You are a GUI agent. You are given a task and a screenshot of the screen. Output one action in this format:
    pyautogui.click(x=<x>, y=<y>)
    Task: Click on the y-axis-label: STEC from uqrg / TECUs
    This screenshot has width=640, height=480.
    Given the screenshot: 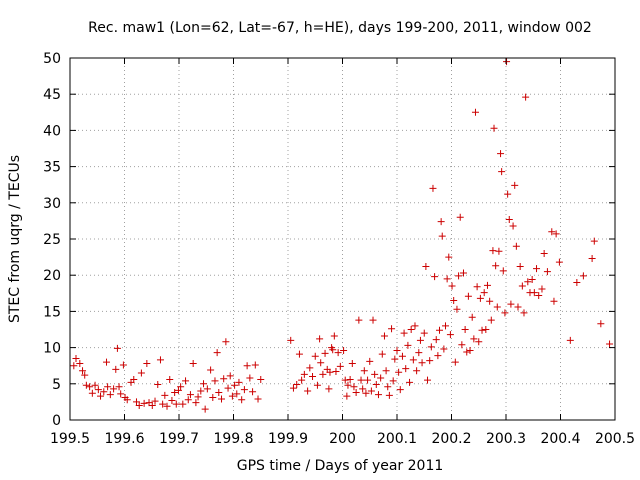 What is the action you would take?
    pyautogui.click(x=15, y=239)
    